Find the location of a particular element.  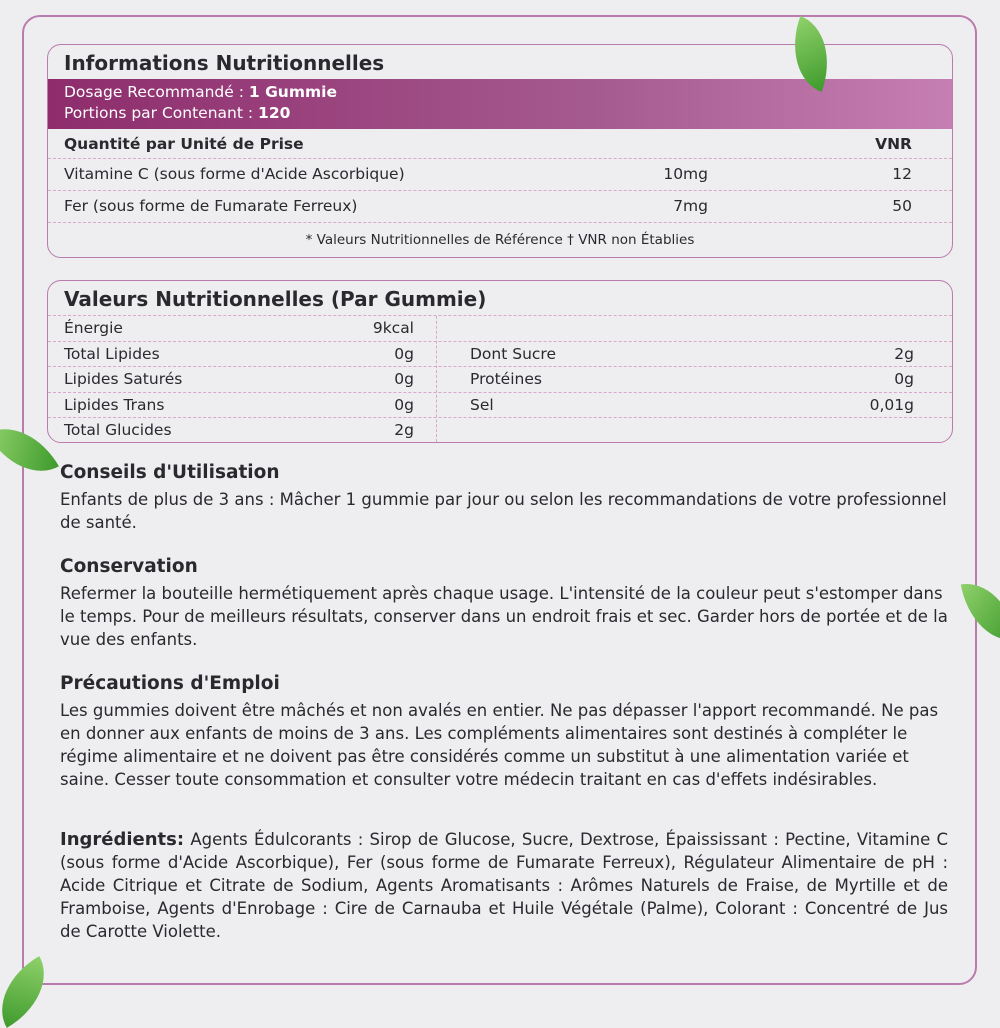

table-row: Lipides Saturés 0g Protéines 0g is located at coordinates (500, 380).